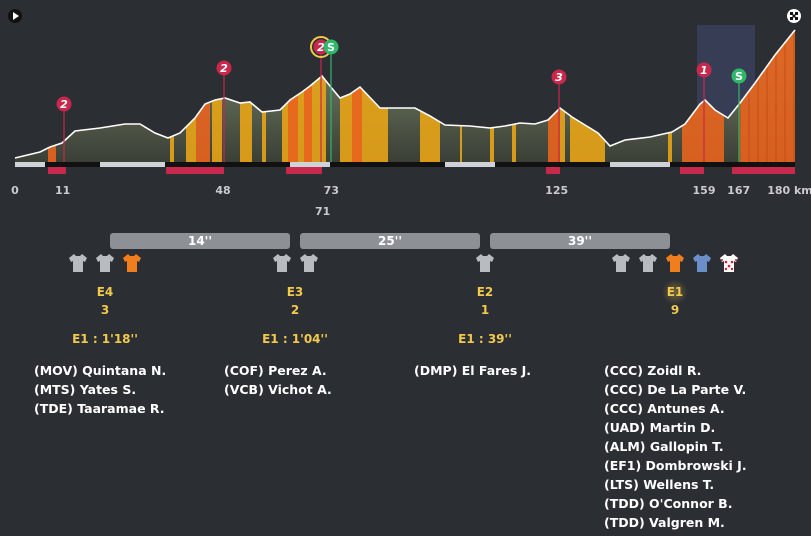 The height and width of the screenshot is (536, 811). I want to click on rider-name: (MTS) Yates S., so click(85, 389).